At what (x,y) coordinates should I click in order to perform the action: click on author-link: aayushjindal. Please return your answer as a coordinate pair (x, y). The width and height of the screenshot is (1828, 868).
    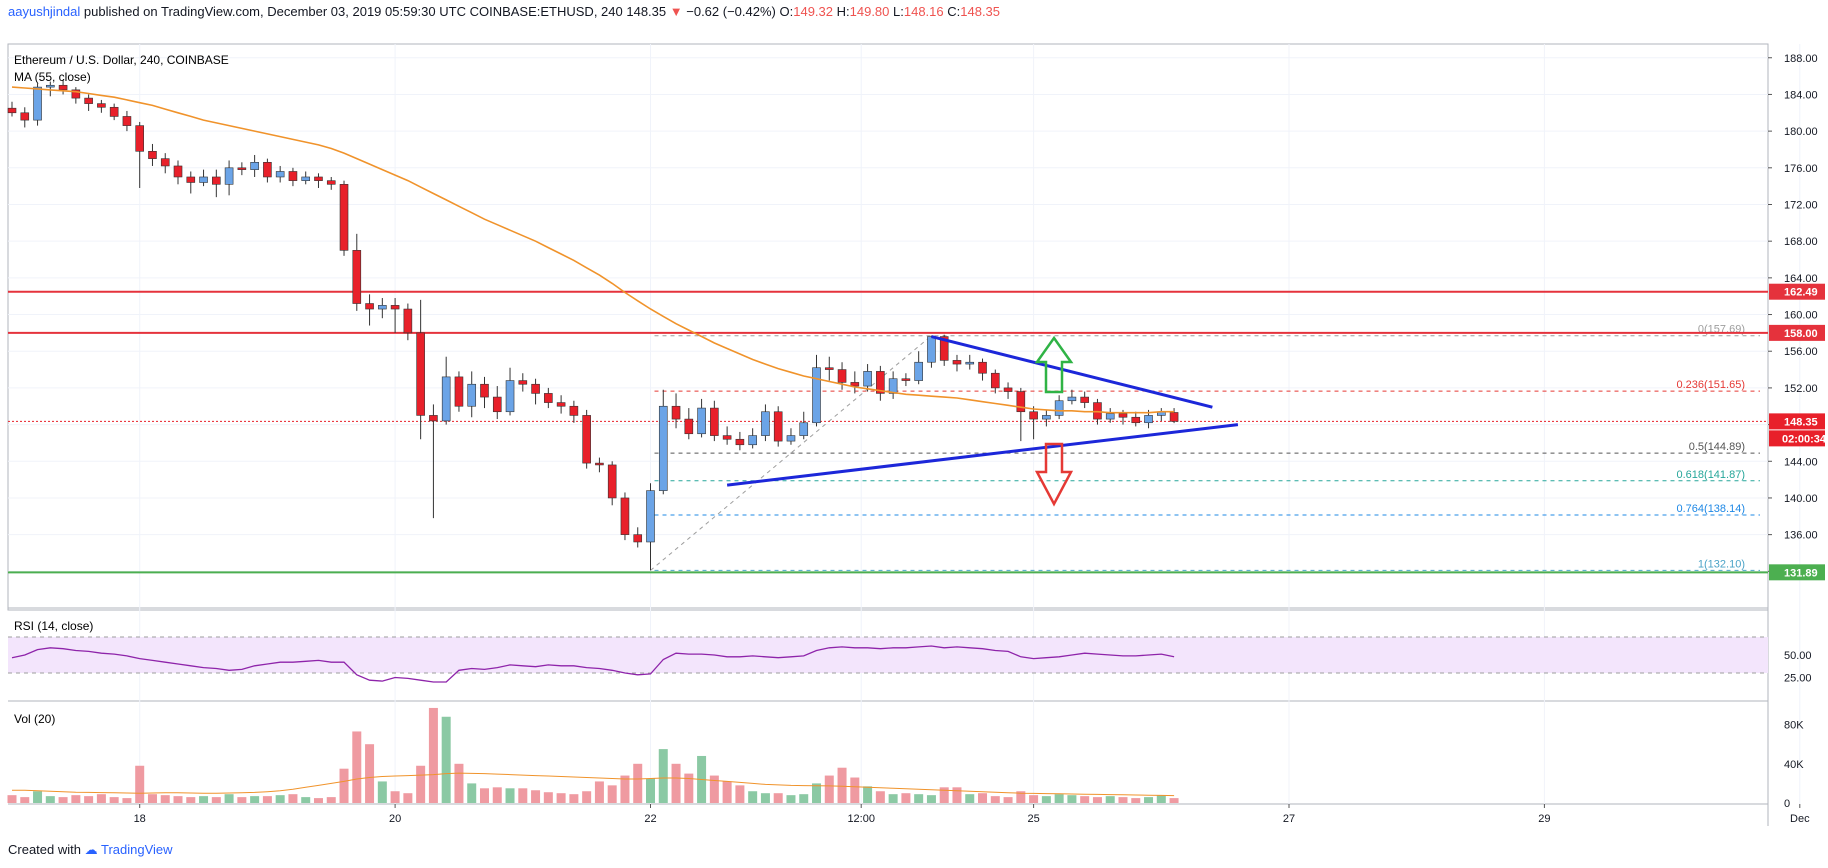
    Looking at the image, I should click on (44, 11).